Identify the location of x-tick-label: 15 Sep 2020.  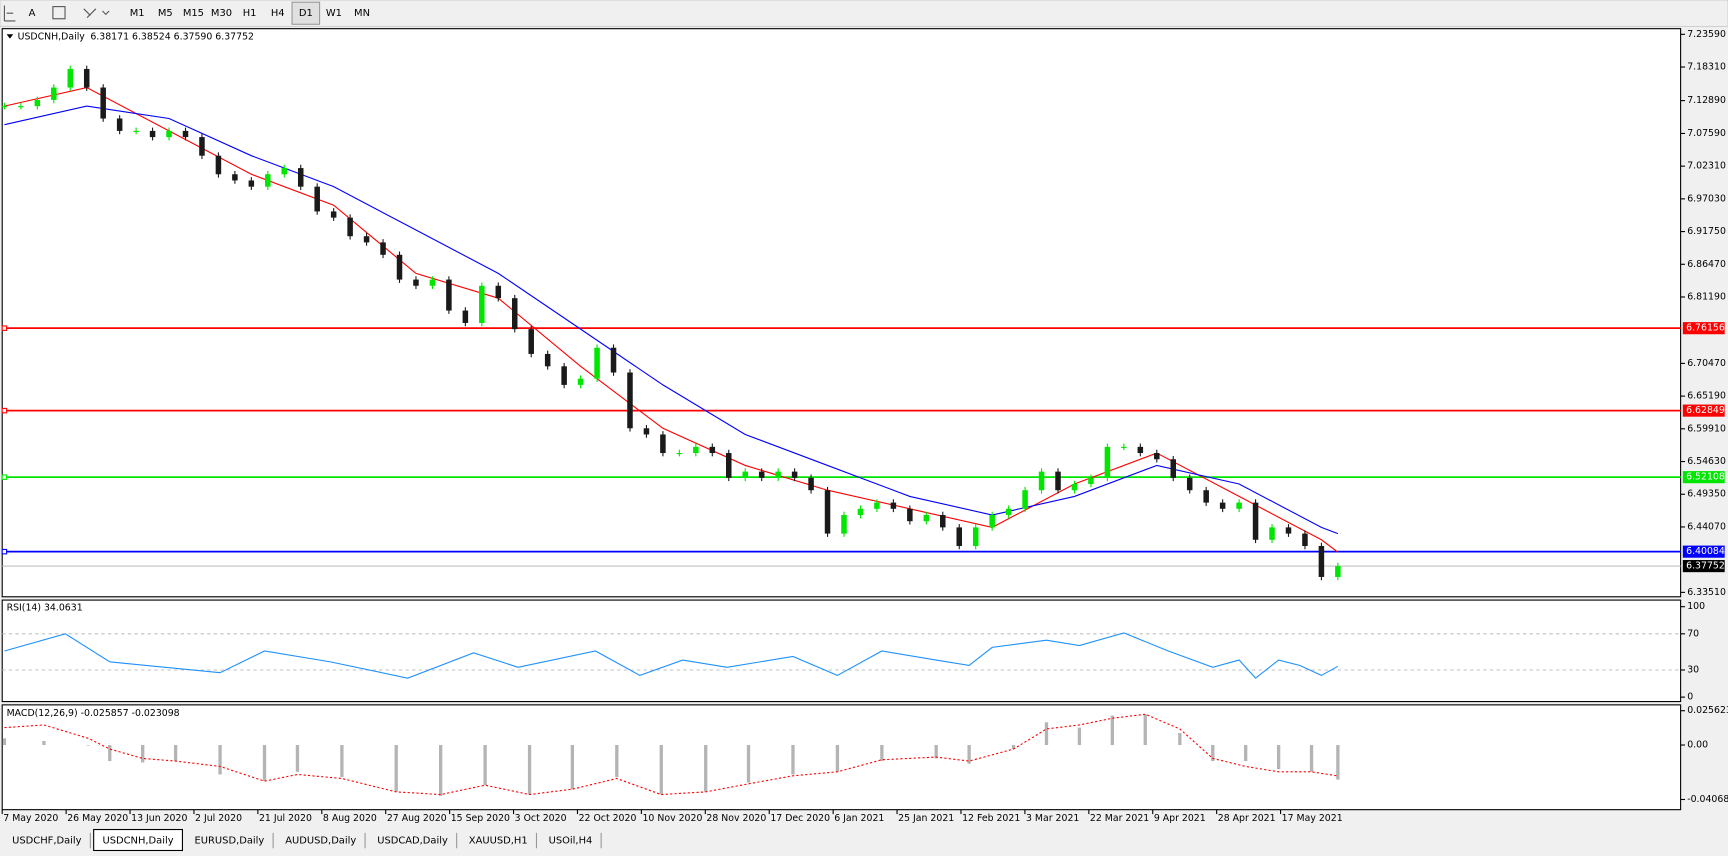
(480, 818).